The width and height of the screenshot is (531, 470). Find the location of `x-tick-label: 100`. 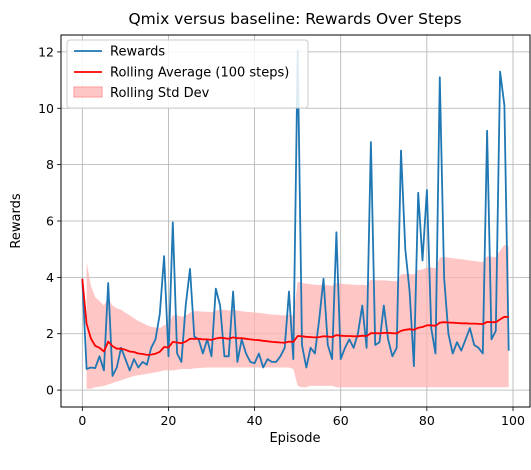

x-tick-label: 100 is located at coordinates (513, 420).